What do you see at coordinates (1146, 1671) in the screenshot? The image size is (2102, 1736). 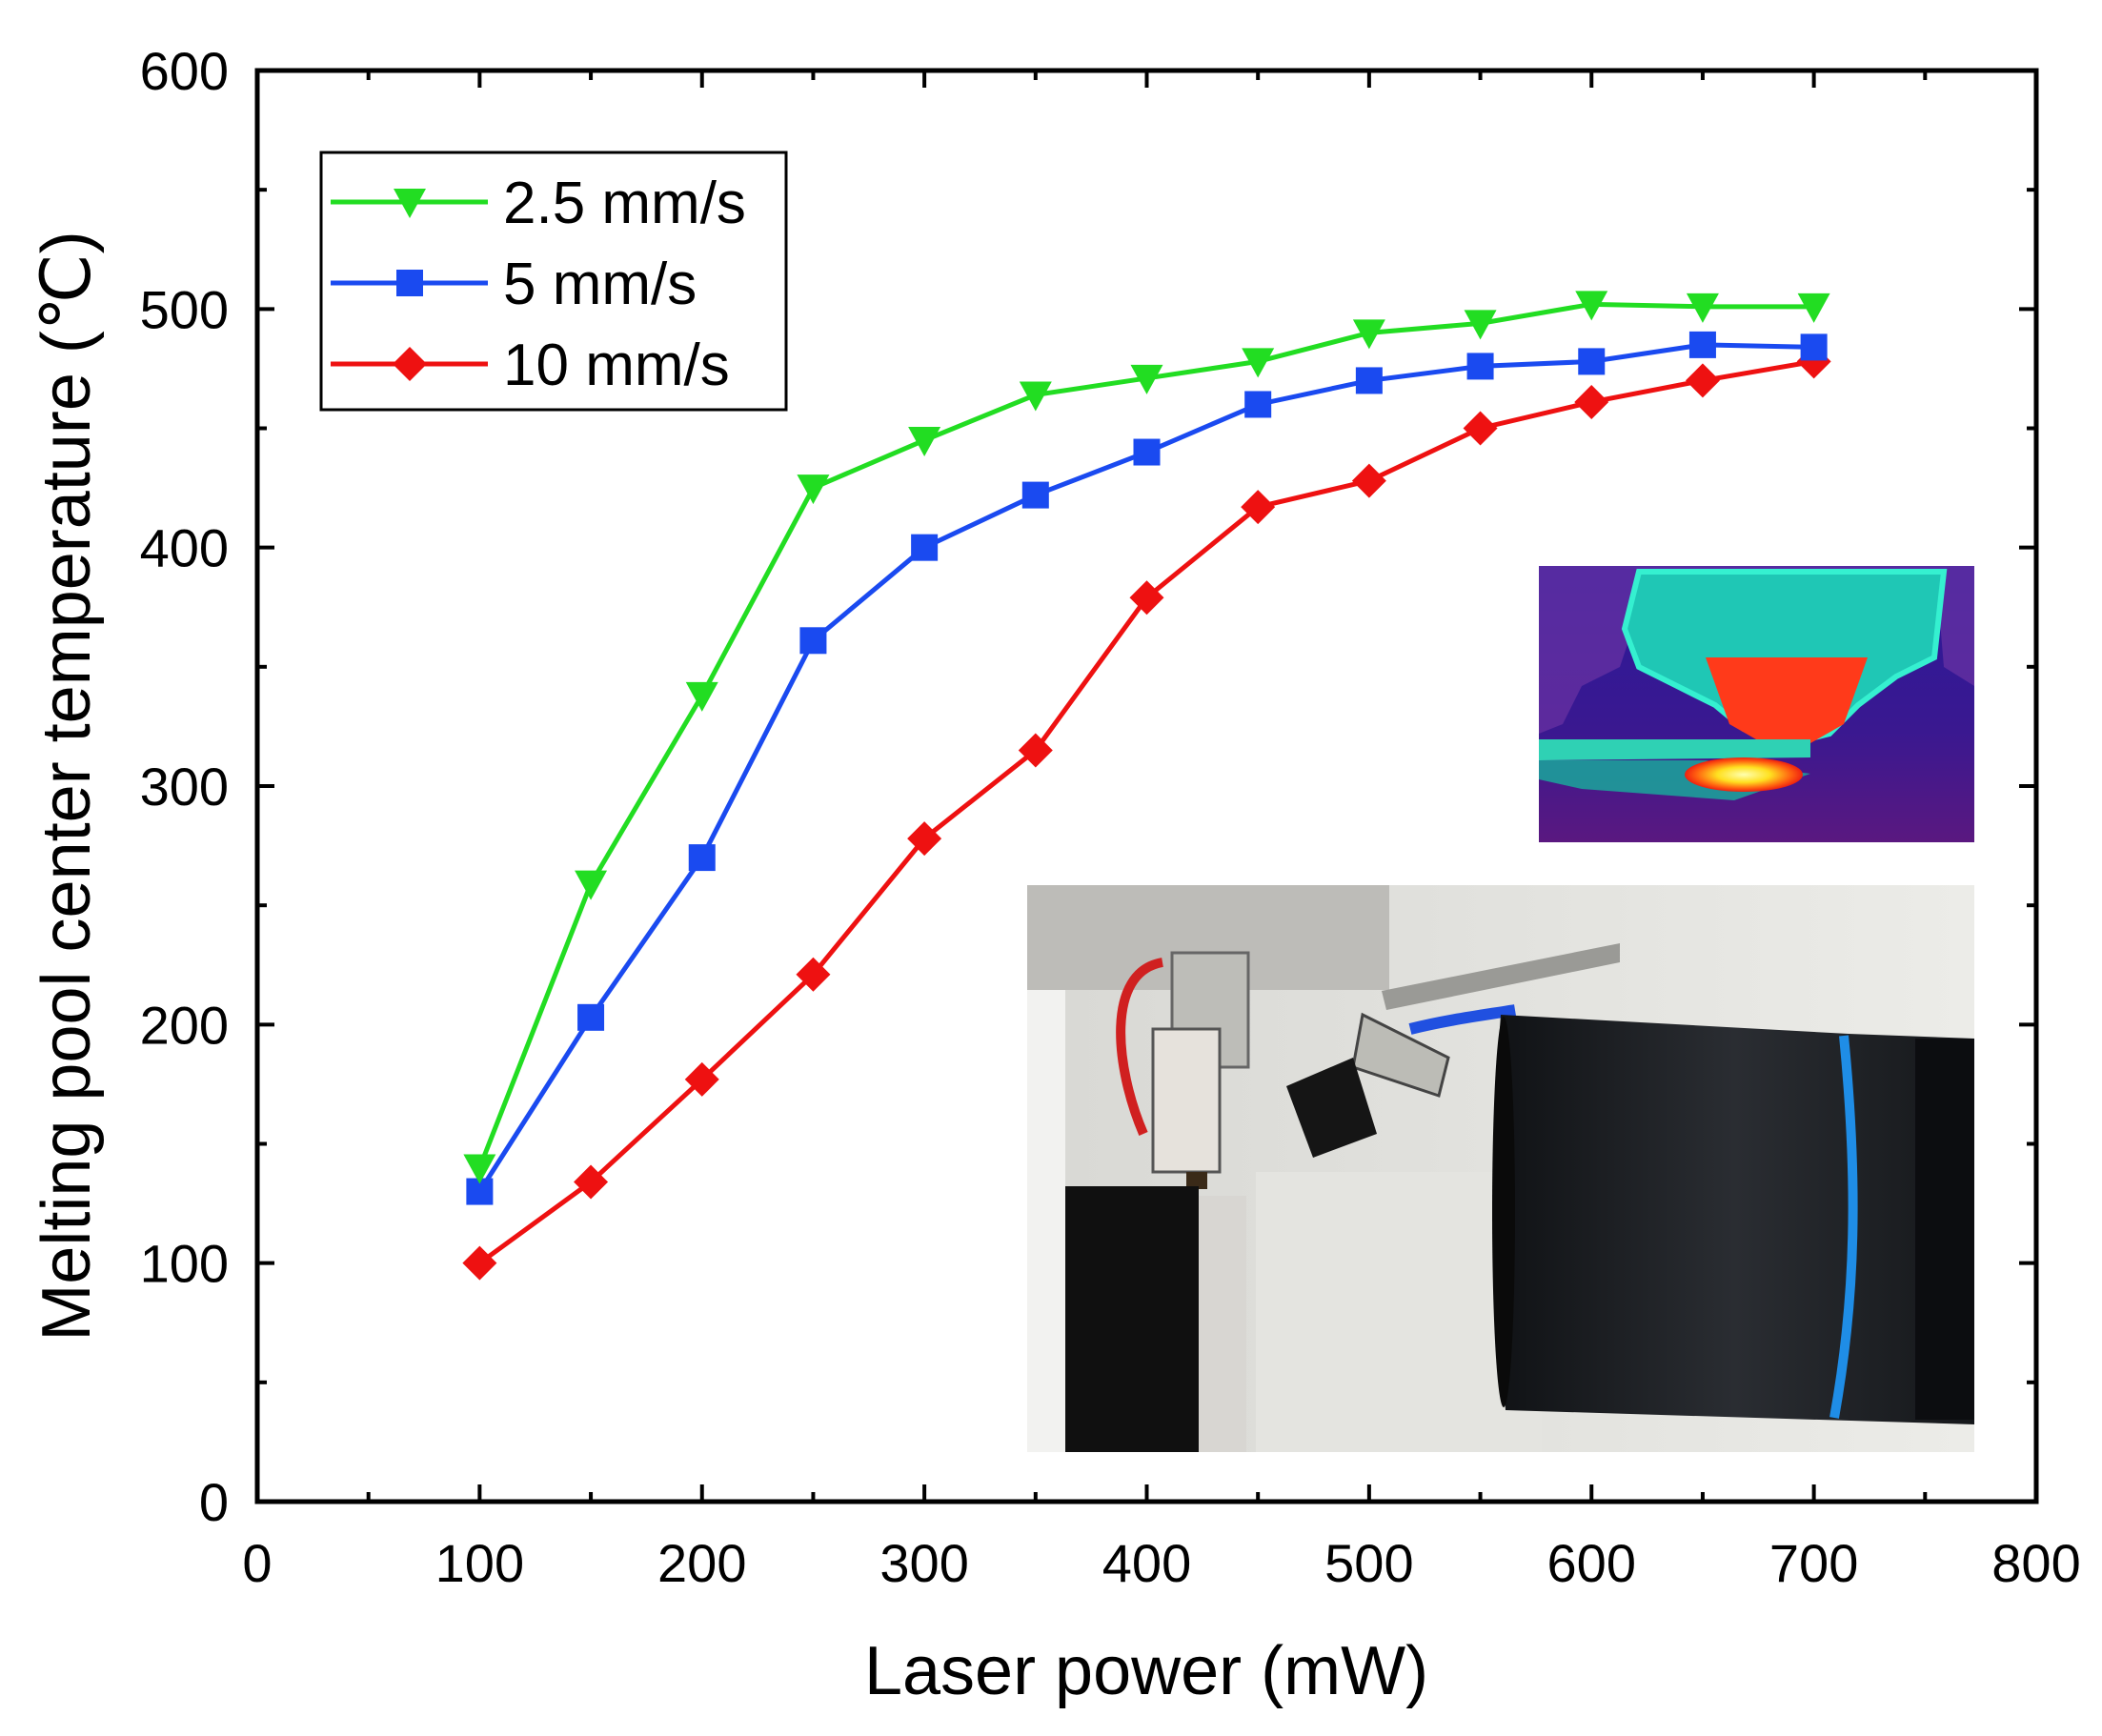 I see `x-axis-title: Laser power (mW)` at bounding box center [1146, 1671].